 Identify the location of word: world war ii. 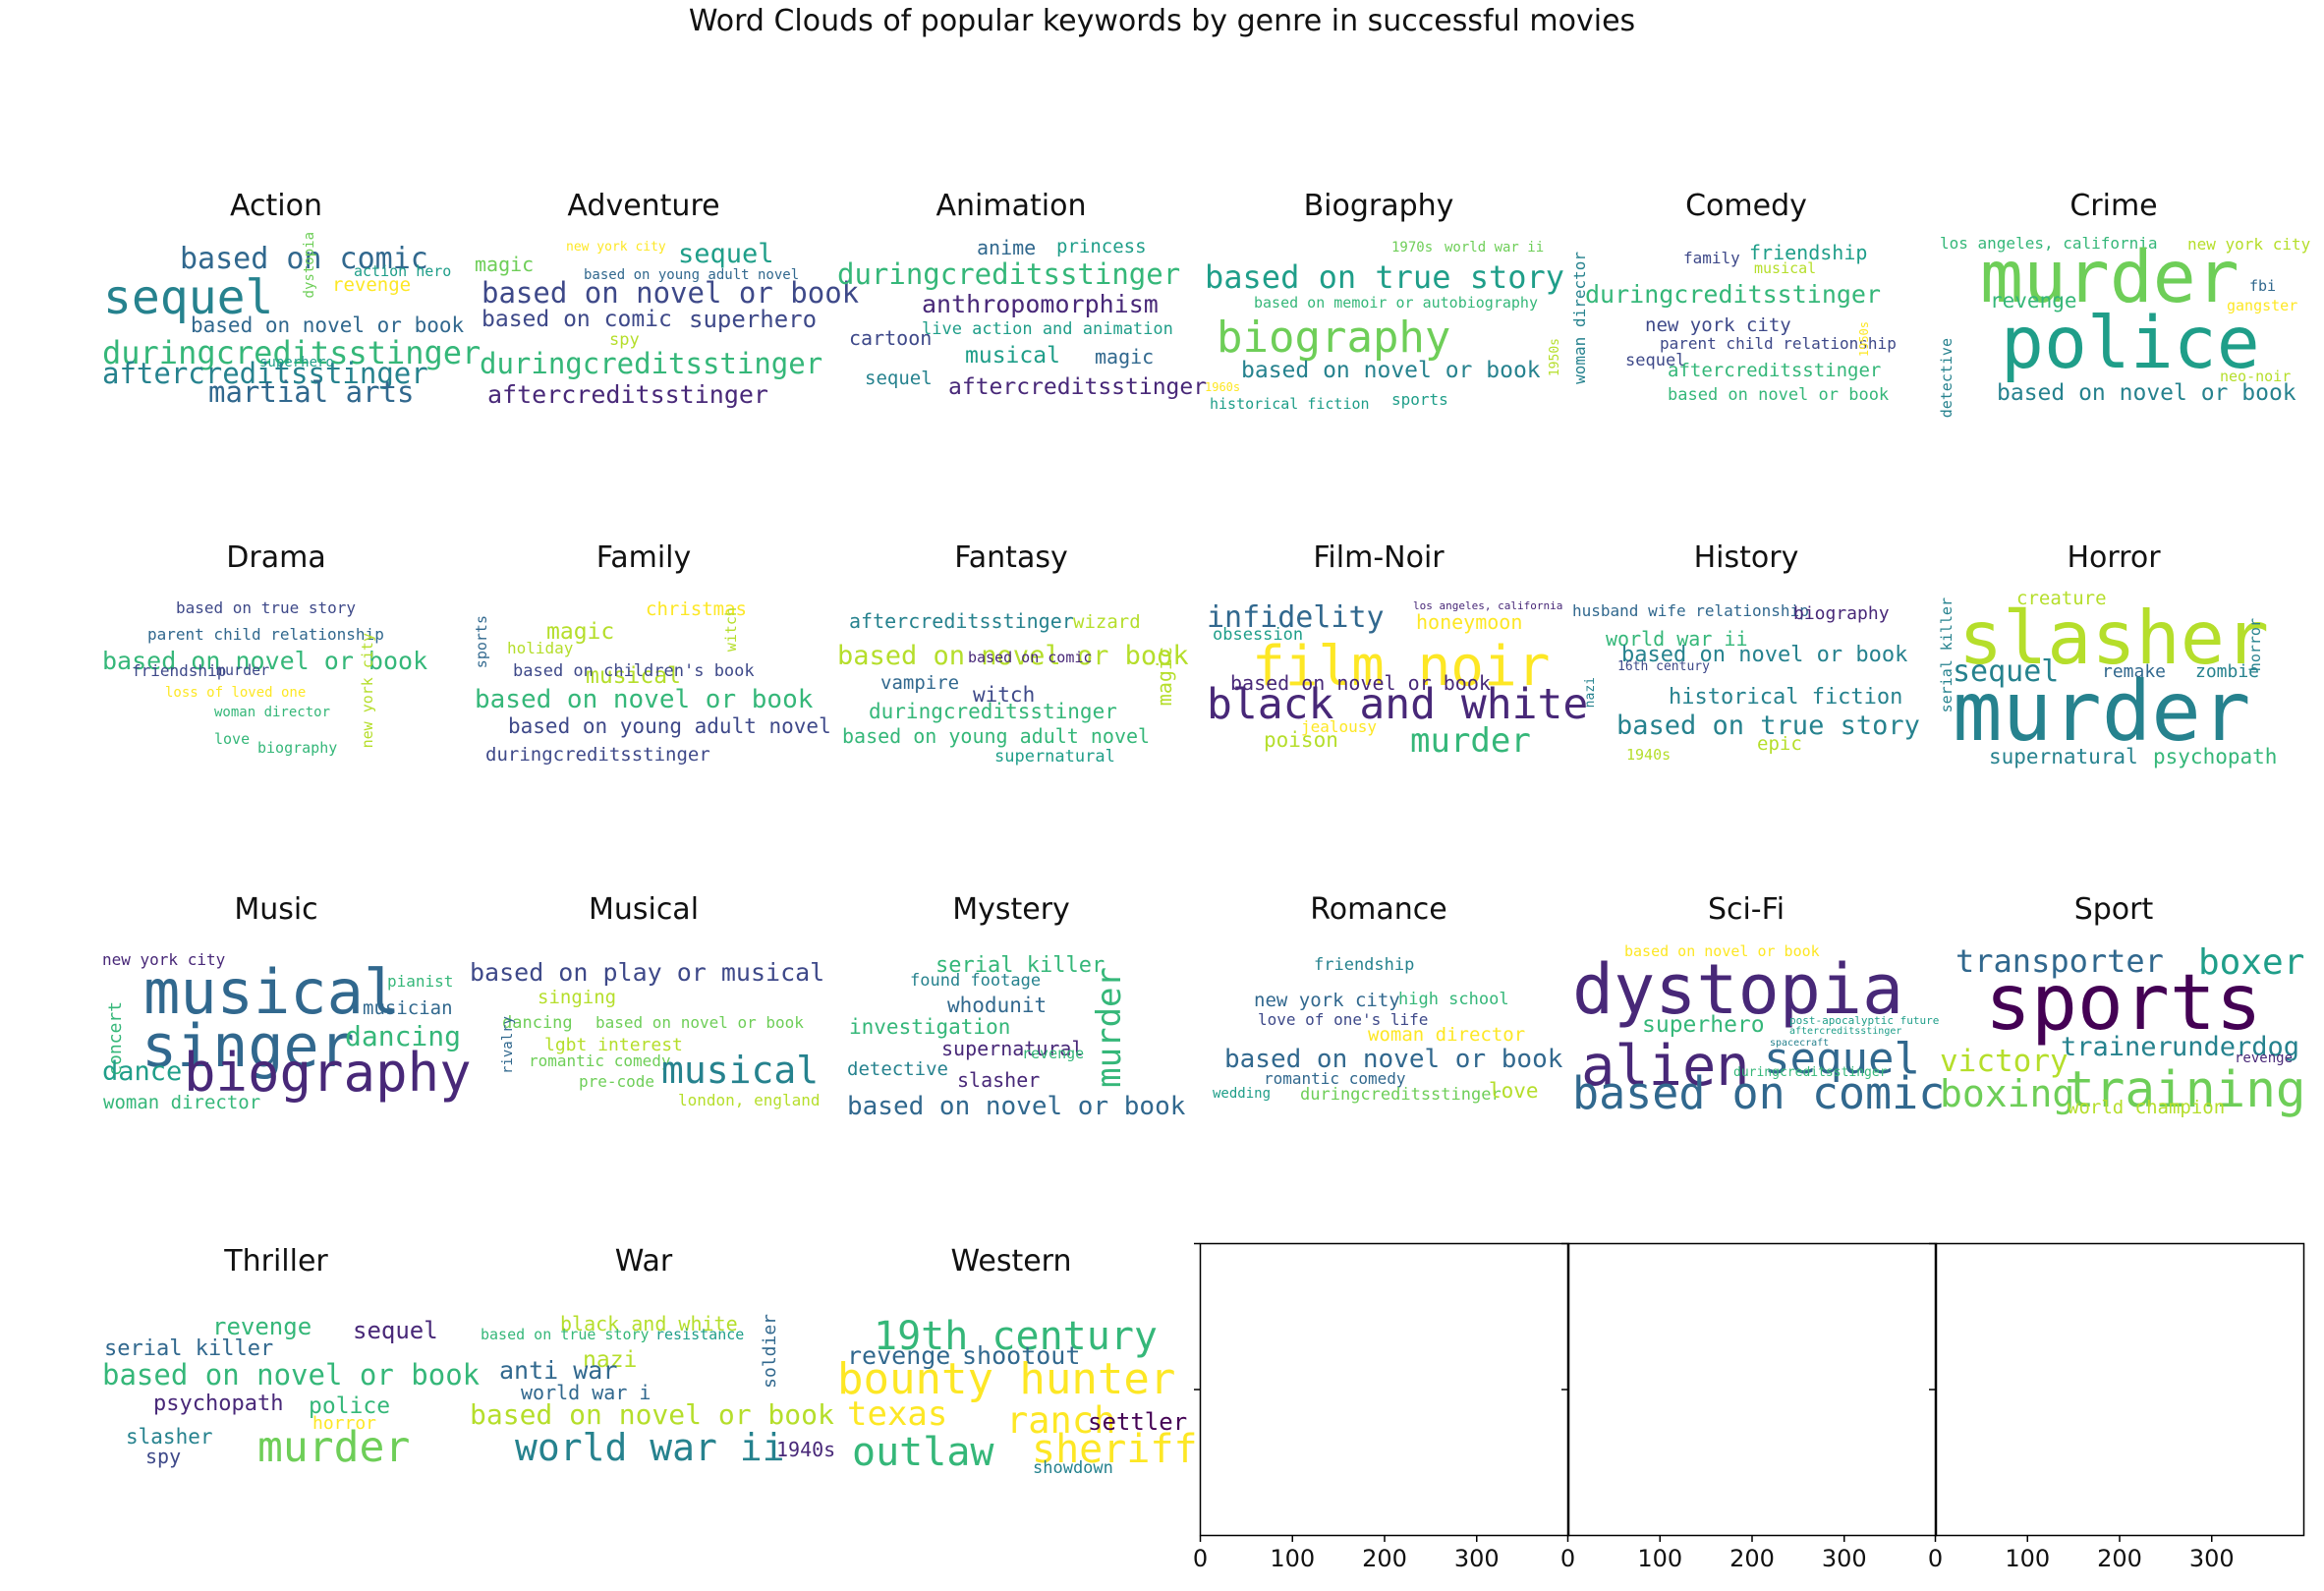
(1677, 639).